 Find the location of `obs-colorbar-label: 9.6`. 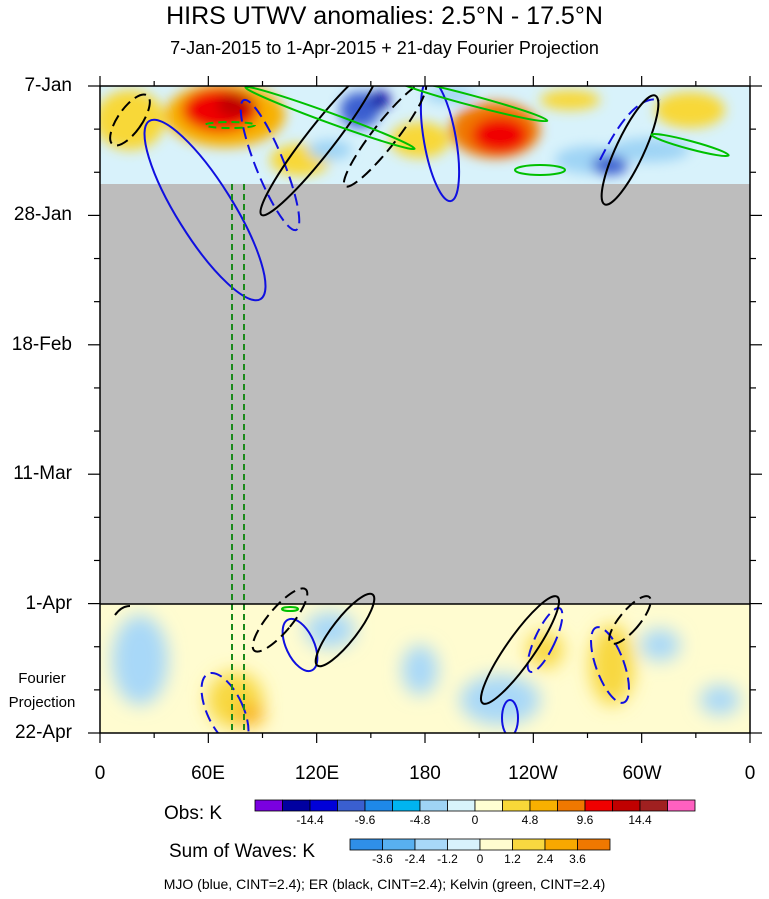

obs-colorbar-label: 9.6 is located at coordinates (585, 820).